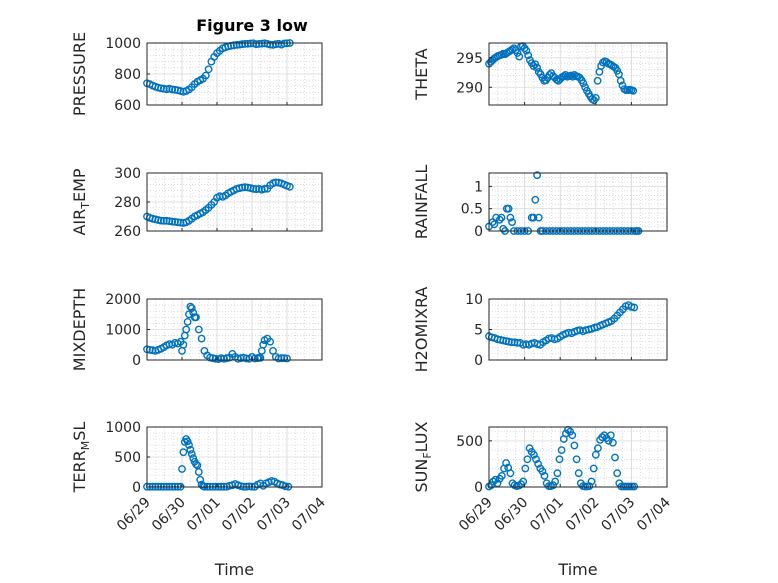 Image resolution: width=778 pixels, height=583 pixels. I want to click on y-tick-label: 1, so click(478, 187).